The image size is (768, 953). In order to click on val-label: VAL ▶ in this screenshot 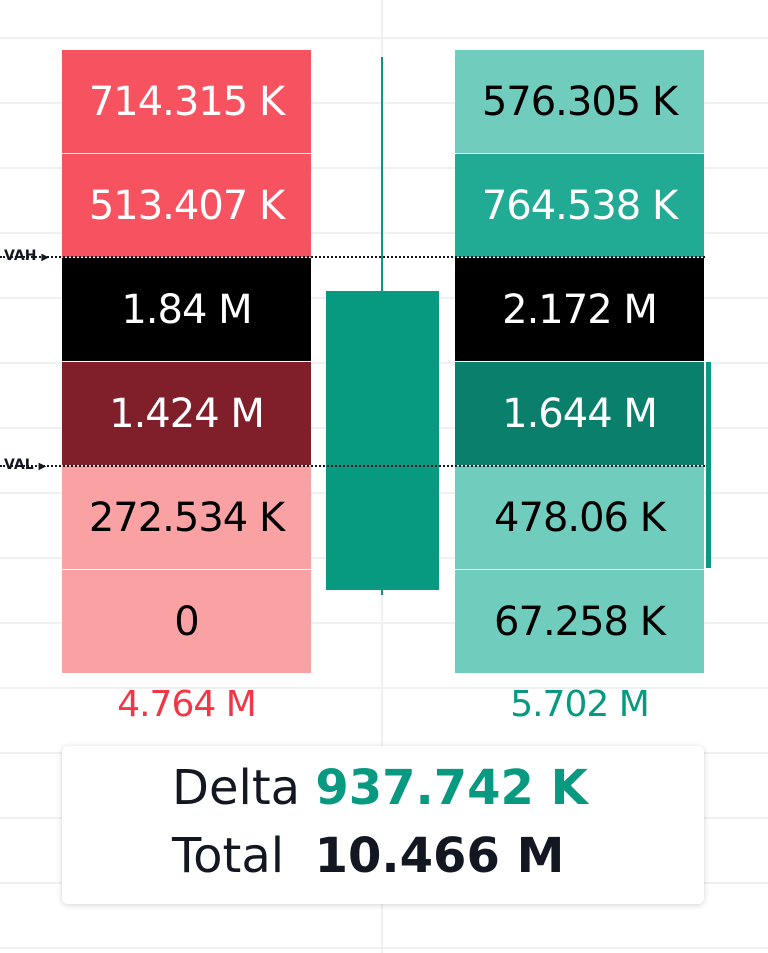, I will do `click(25, 465)`.